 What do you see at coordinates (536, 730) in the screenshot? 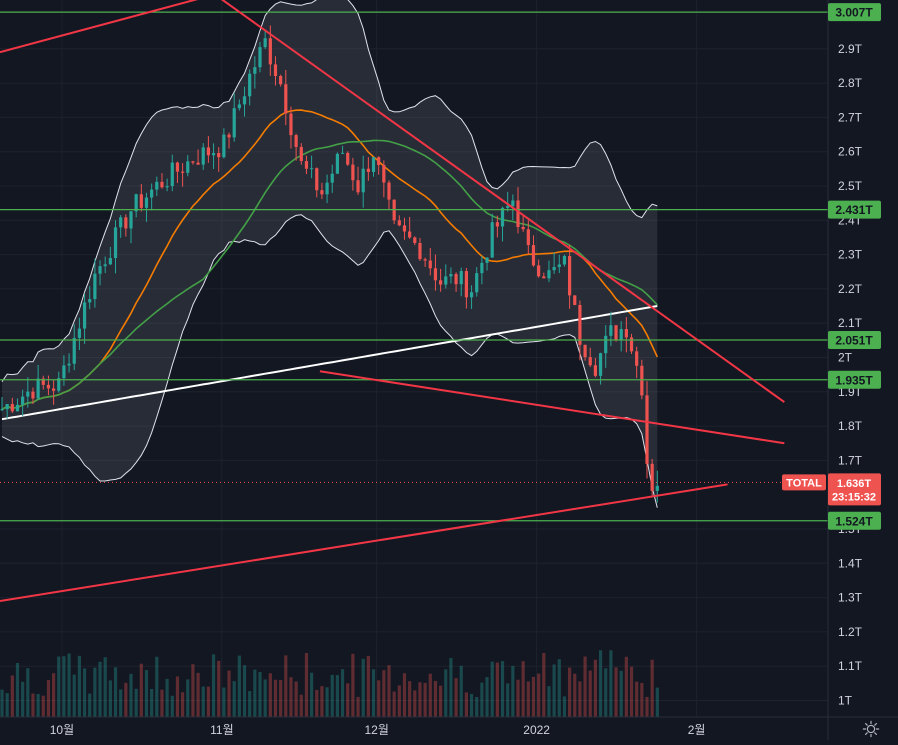
I see `x-tick-label: 2022` at bounding box center [536, 730].